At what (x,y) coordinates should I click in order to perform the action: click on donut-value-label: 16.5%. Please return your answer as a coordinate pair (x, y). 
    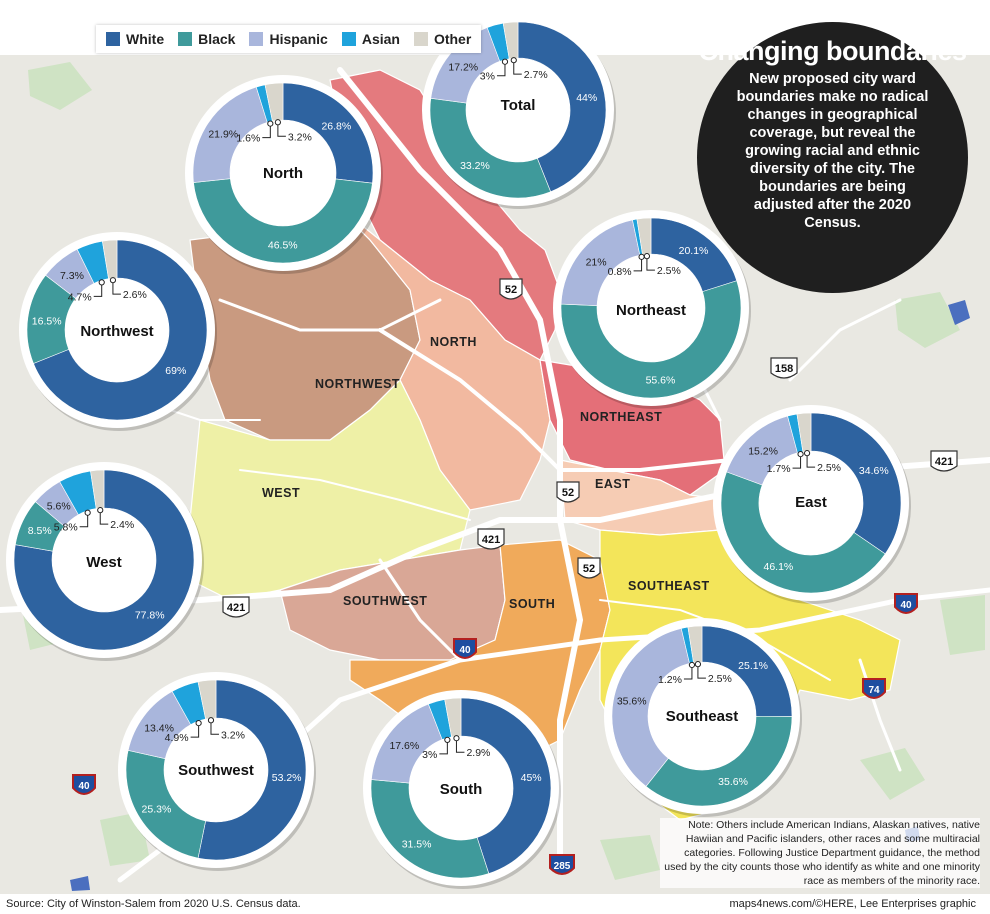
    Looking at the image, I should click on (47, 321).